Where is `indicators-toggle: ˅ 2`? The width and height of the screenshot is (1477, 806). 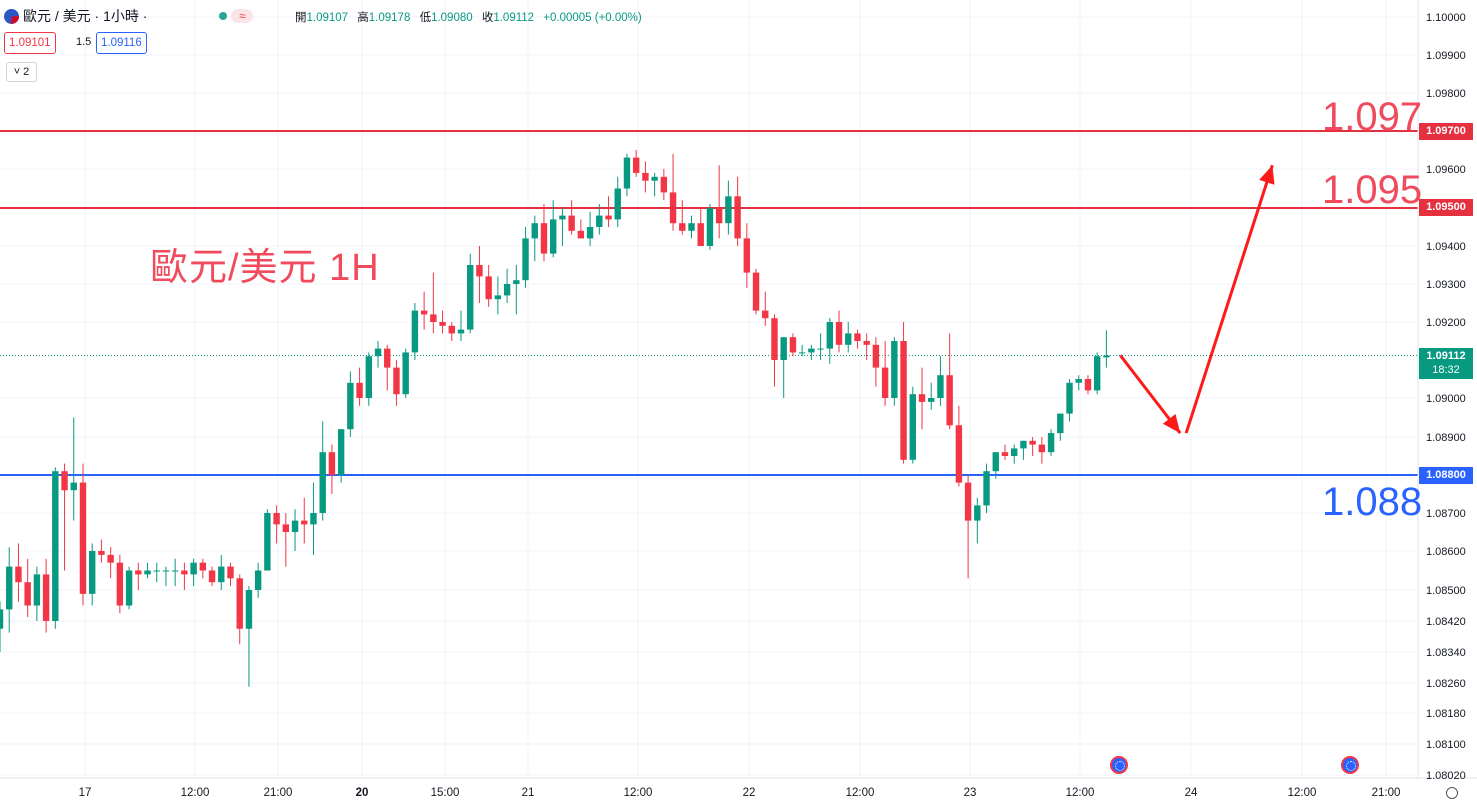
indicators-toggle: ˅ 2 is located at coordinates (21, 72).